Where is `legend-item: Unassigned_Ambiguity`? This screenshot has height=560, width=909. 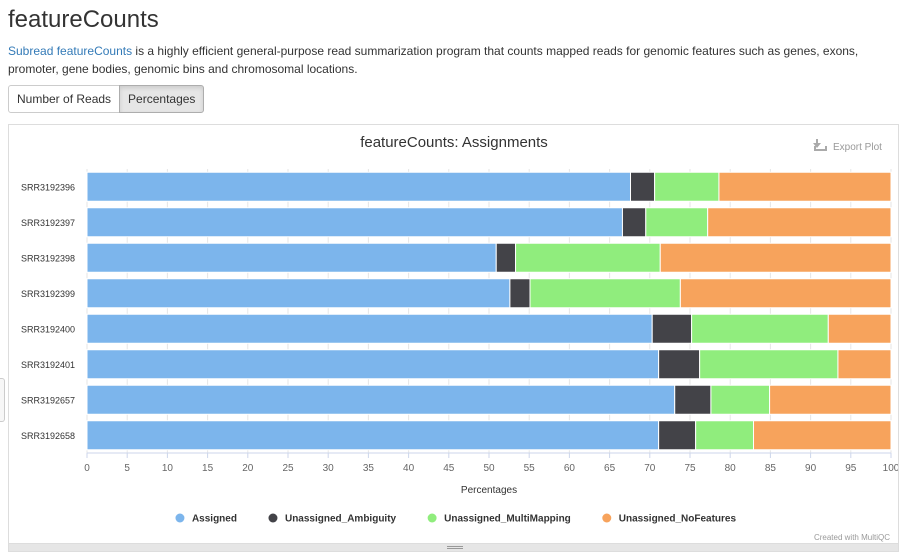 legend-item: Unassigned_Ambiguity is located at coordinates (332, 519).